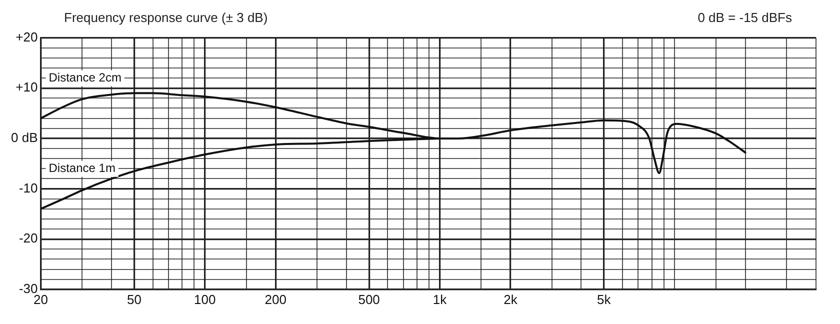  Describe the element at coordinates (82, 168) in the screenshot. I see `series-label: Distance 1m` at that location.